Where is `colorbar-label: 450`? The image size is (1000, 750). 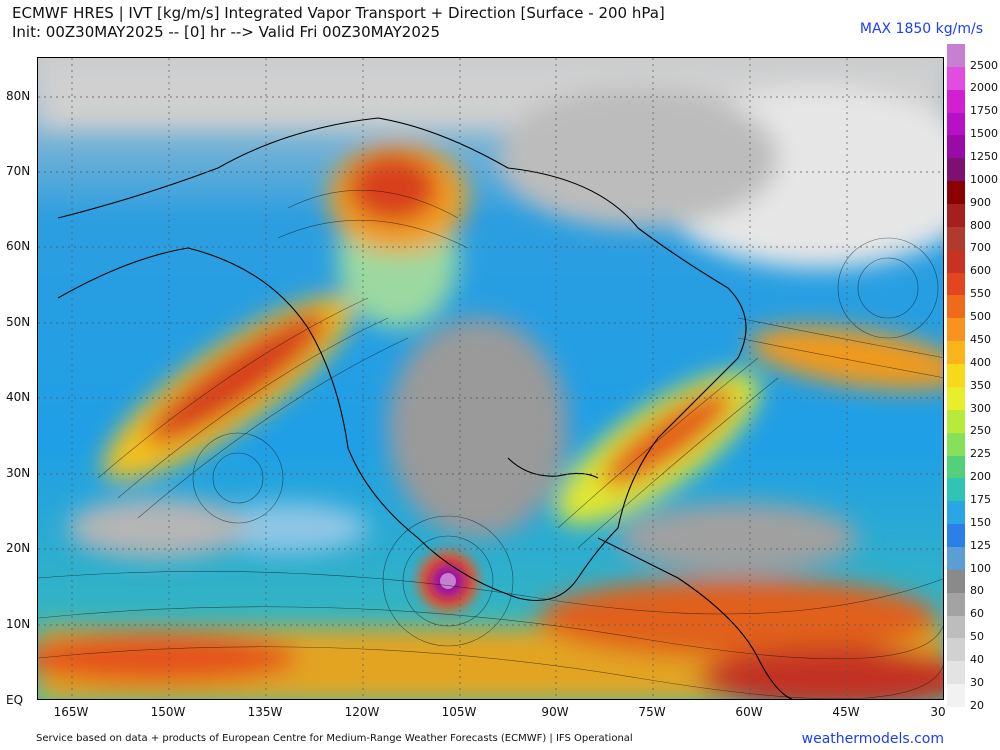 colorbar-label: 450 is located at coordinates (980, 339).